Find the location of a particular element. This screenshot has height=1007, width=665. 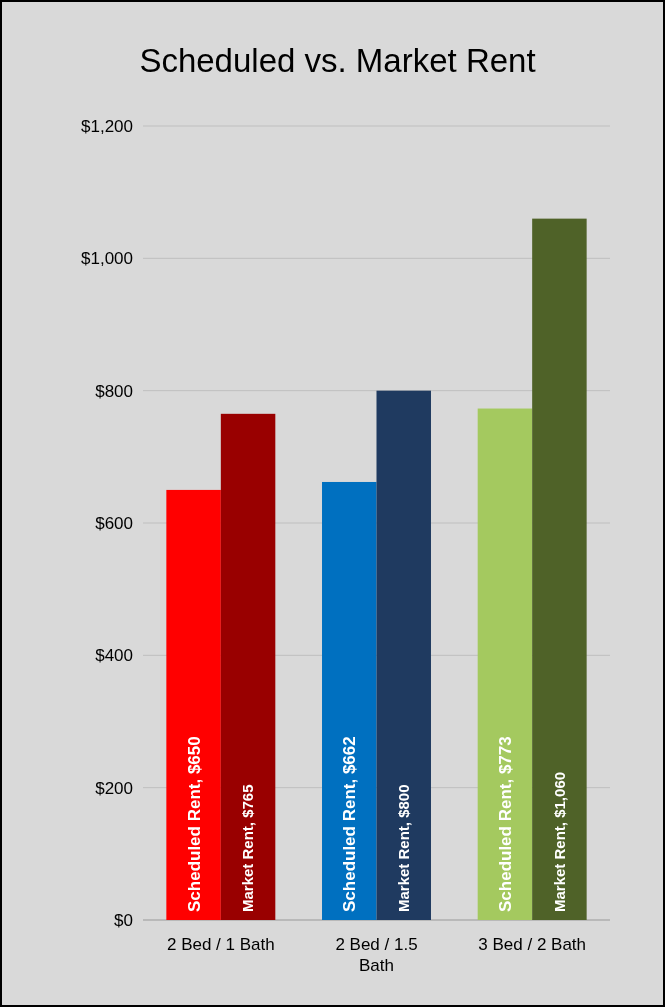

data-label: Scheduled Rent, $773 is located at coordinates (505, 824).